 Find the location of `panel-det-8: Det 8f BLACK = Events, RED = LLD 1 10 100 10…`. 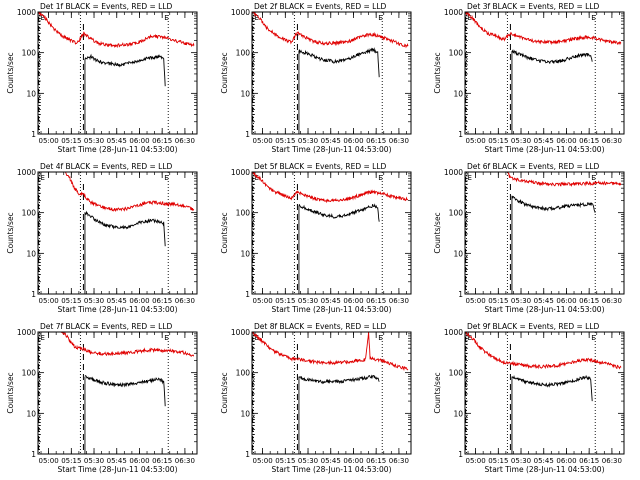

panel-det-8: Det 8f BLACK = Events, RED = LLD 1 10 100 10… is located at coordinates (316, 398).